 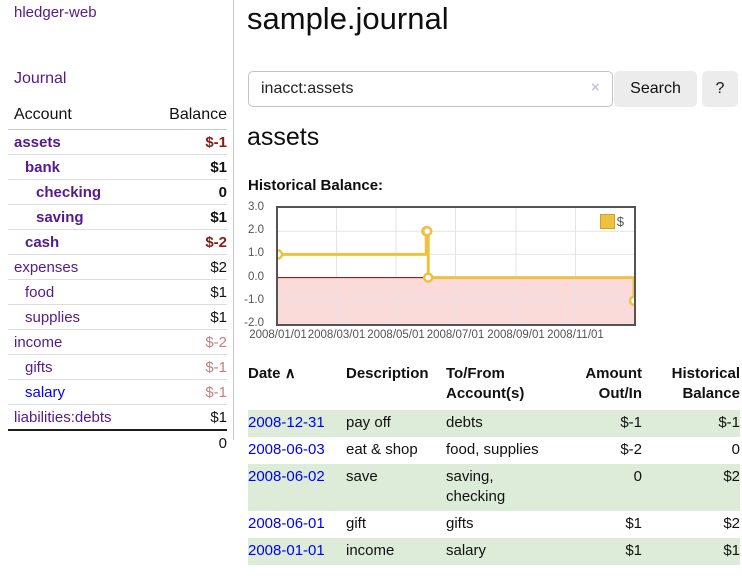 I want to click on register-row: 2008-06-03 eat & shop food, supplies $-2 0, so click(x=494, y=450).